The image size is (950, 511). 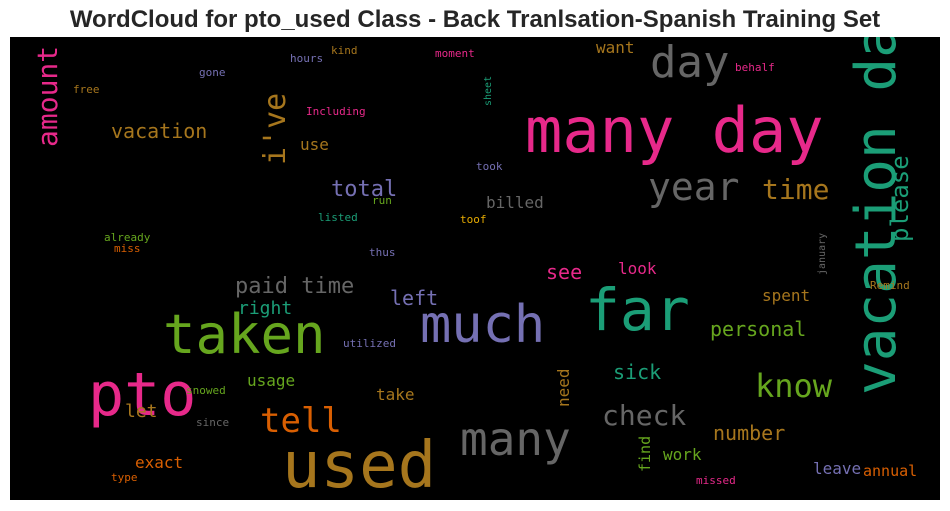 I want to click on word-much: much, so click(x=482, y=325).